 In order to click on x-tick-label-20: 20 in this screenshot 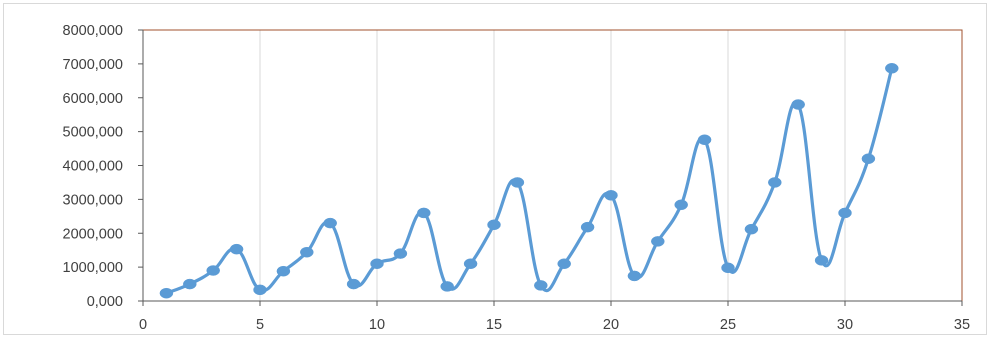, I will do `click(611, 325)`.